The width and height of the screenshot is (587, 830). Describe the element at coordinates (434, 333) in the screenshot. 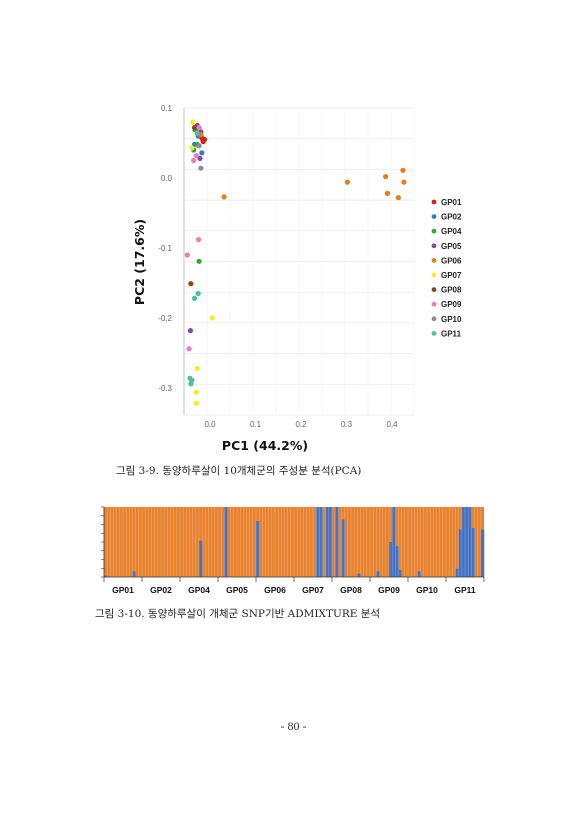

I see `legend-marker-gp11` at that location.